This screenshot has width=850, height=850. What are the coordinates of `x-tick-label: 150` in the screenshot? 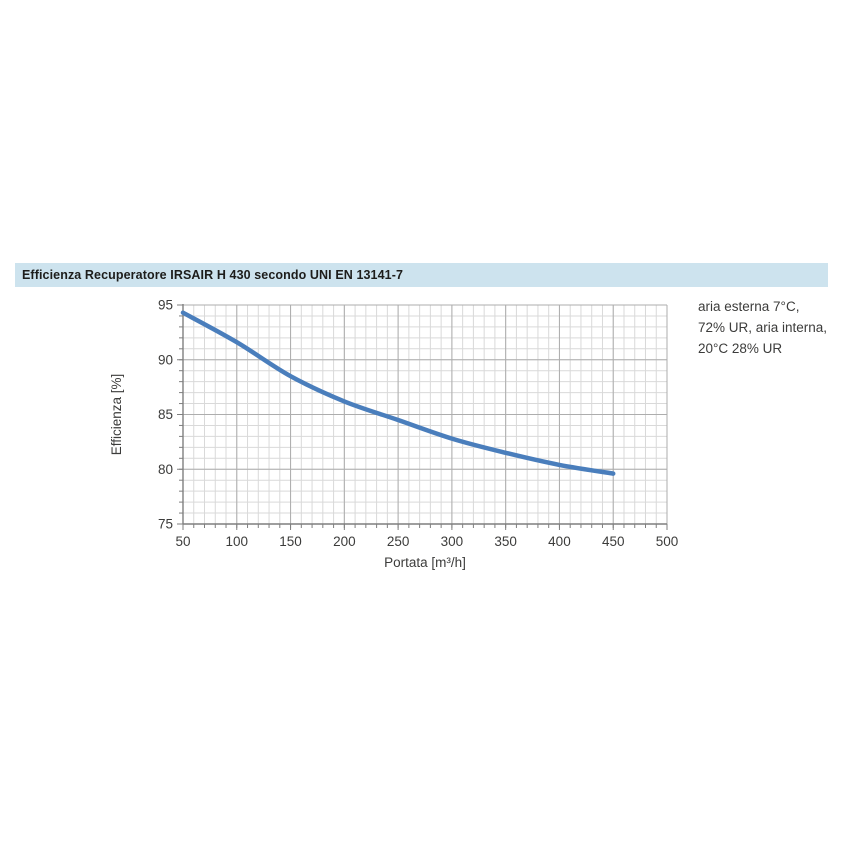 It's located at (290, 541).